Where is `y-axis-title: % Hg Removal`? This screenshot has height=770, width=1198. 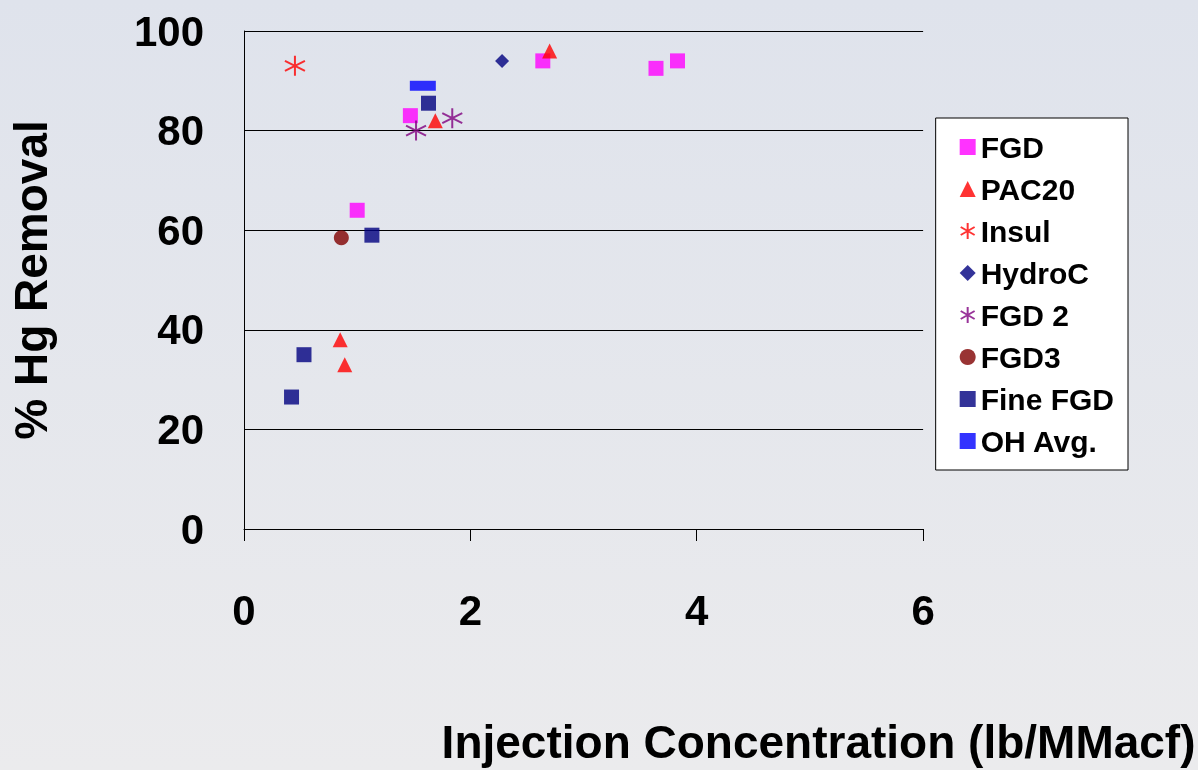 y-axis-title: % Hg Removal is located at coordinates (31, 280).